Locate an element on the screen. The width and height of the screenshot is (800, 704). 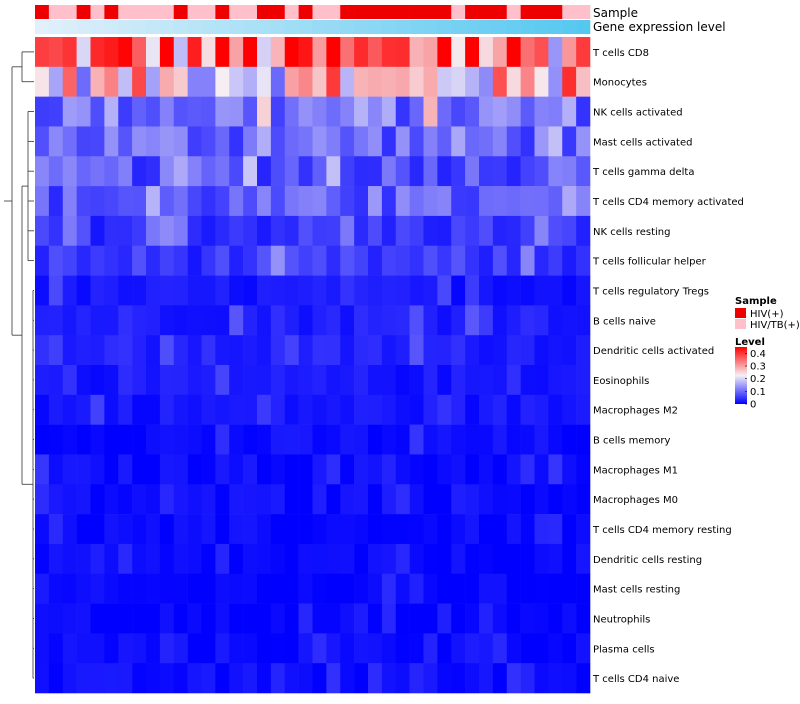
legend-color-bar is located at coordinates (741, 375).